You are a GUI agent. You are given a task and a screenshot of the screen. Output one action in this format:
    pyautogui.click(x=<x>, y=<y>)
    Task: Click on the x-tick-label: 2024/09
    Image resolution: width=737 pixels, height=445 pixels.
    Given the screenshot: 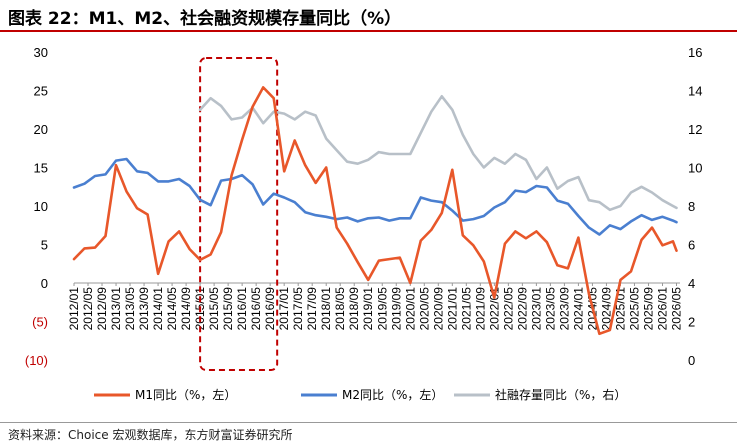 What is the action you would take?
    pyautogui.click(x=606, y=309)
    